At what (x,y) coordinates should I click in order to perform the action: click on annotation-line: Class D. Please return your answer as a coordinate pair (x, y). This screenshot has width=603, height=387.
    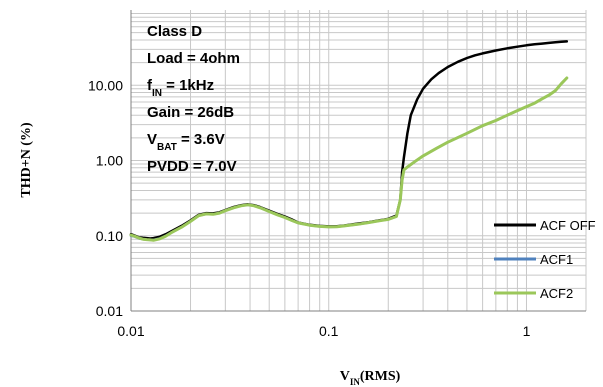
    Looking at the image, I should click on (174, 31).